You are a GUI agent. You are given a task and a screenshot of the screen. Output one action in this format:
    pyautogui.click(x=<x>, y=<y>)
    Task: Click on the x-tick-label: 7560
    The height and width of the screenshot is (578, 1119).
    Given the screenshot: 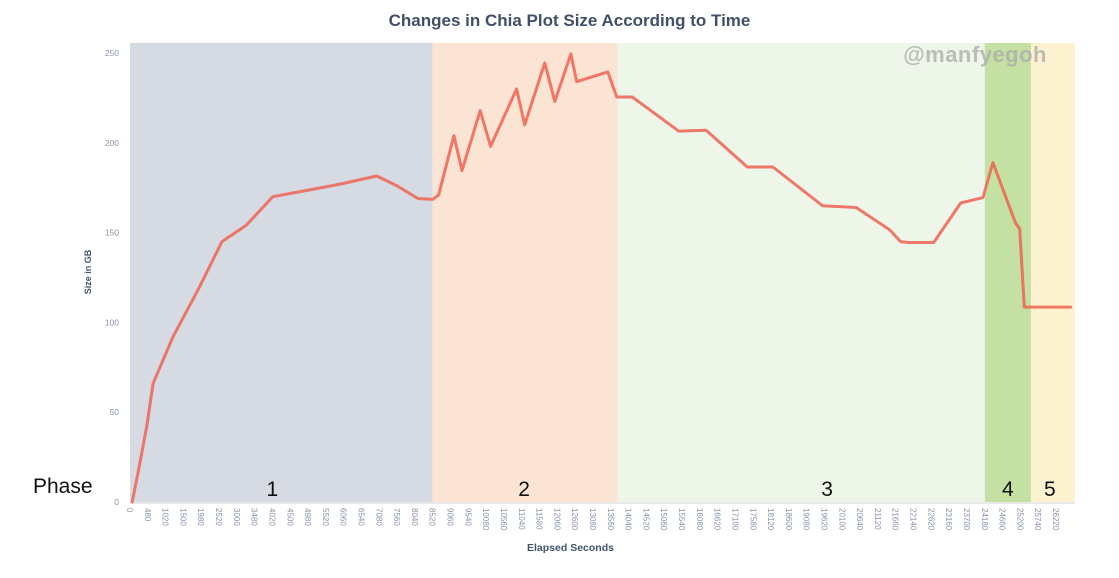 What is the action you would take?
    pyautogui.click(x=396, y=517)
    